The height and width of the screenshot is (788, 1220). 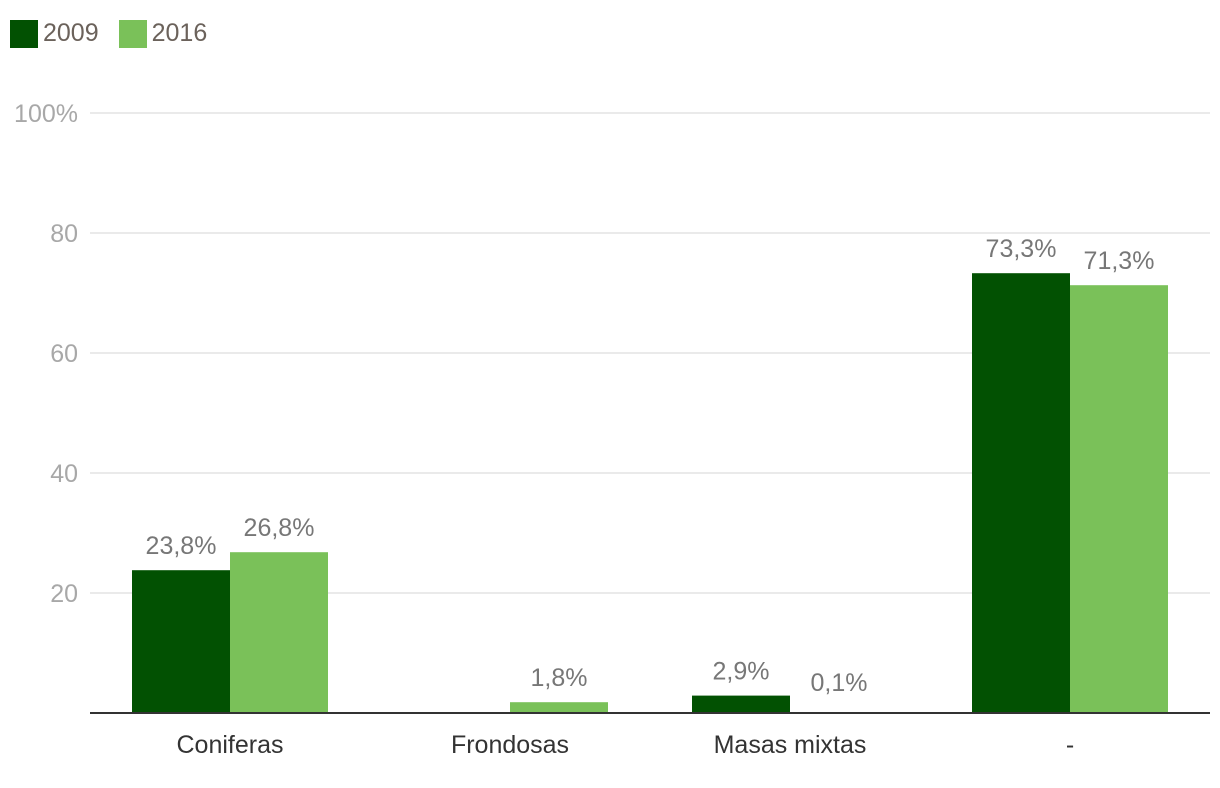 I want to click on legend-swatch-2009, so click(x=24, y=33).